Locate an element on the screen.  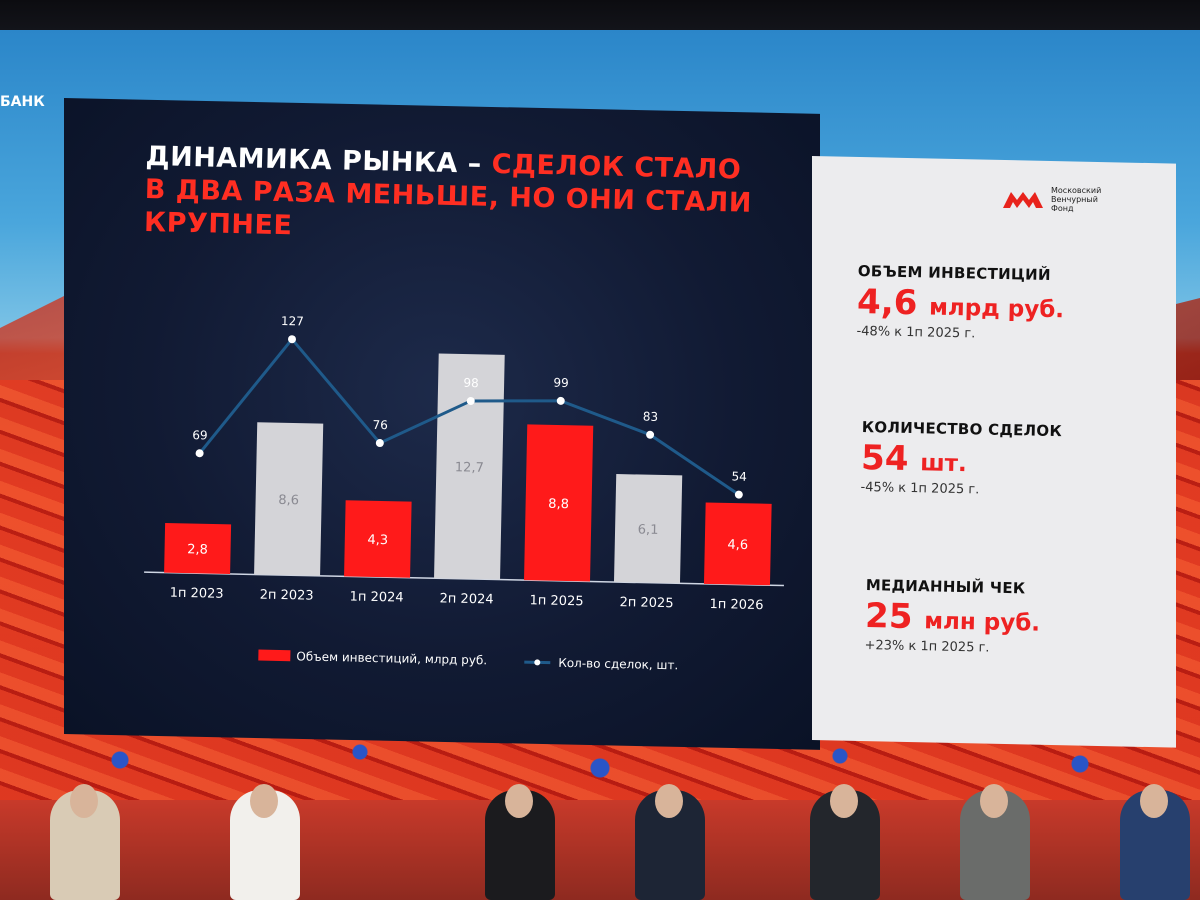
logo-line-1: Московский is located at coordinates (1076, 190).